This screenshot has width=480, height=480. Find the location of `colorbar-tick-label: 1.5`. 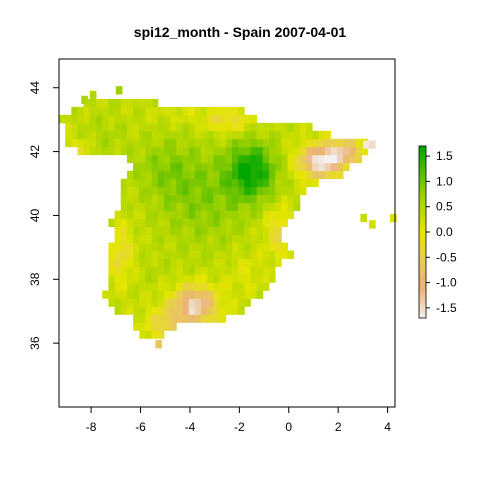

colorbar-tick-label: 1.5 is located at coordinates (444, 156).